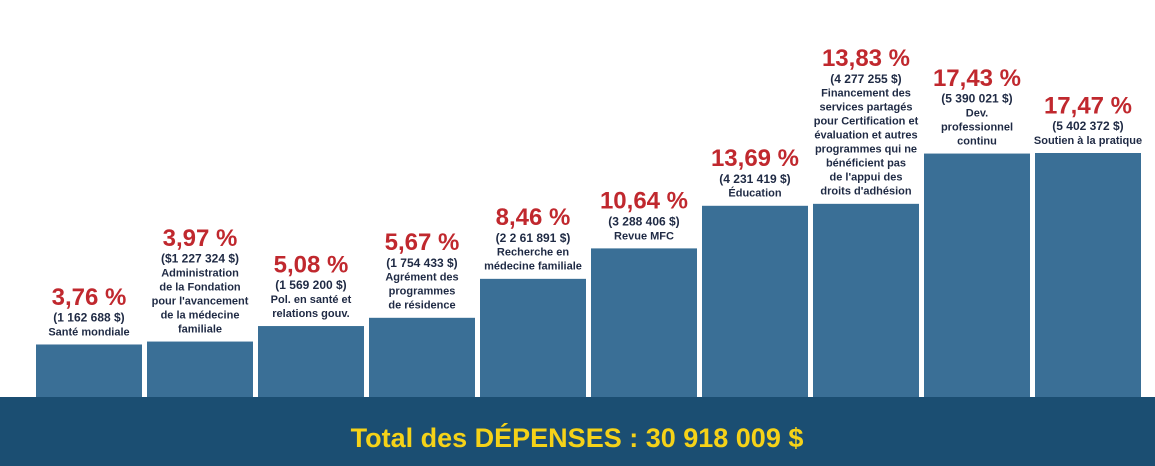  I want to click on category-label: continu, so click(977, 141).